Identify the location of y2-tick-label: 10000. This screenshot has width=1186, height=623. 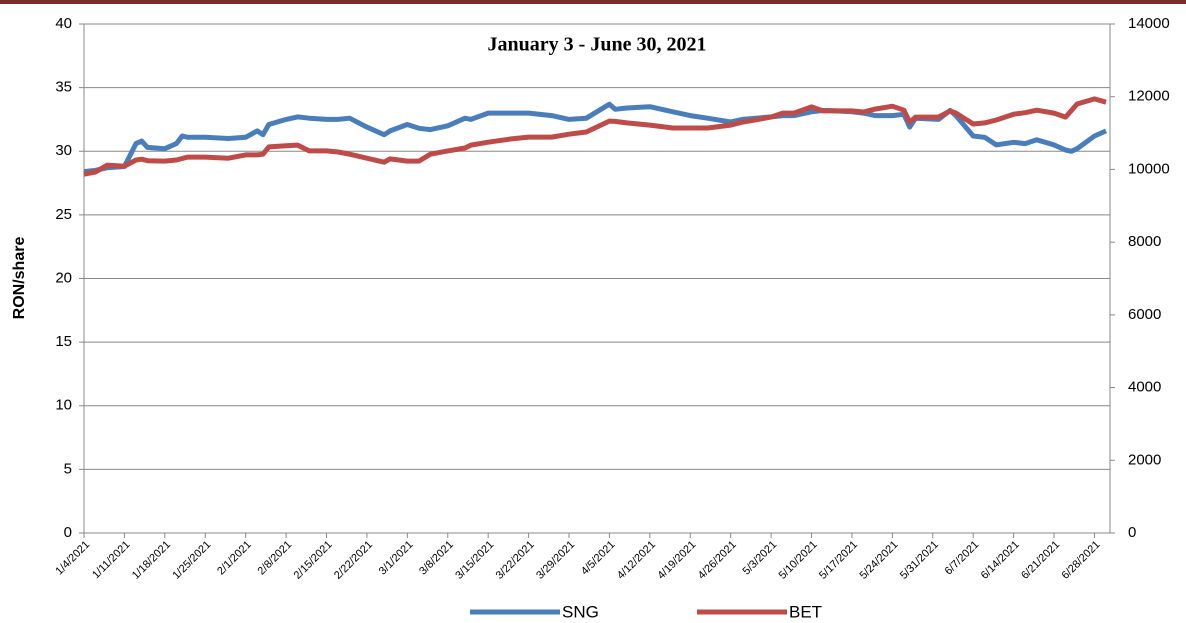
(1149, 168).